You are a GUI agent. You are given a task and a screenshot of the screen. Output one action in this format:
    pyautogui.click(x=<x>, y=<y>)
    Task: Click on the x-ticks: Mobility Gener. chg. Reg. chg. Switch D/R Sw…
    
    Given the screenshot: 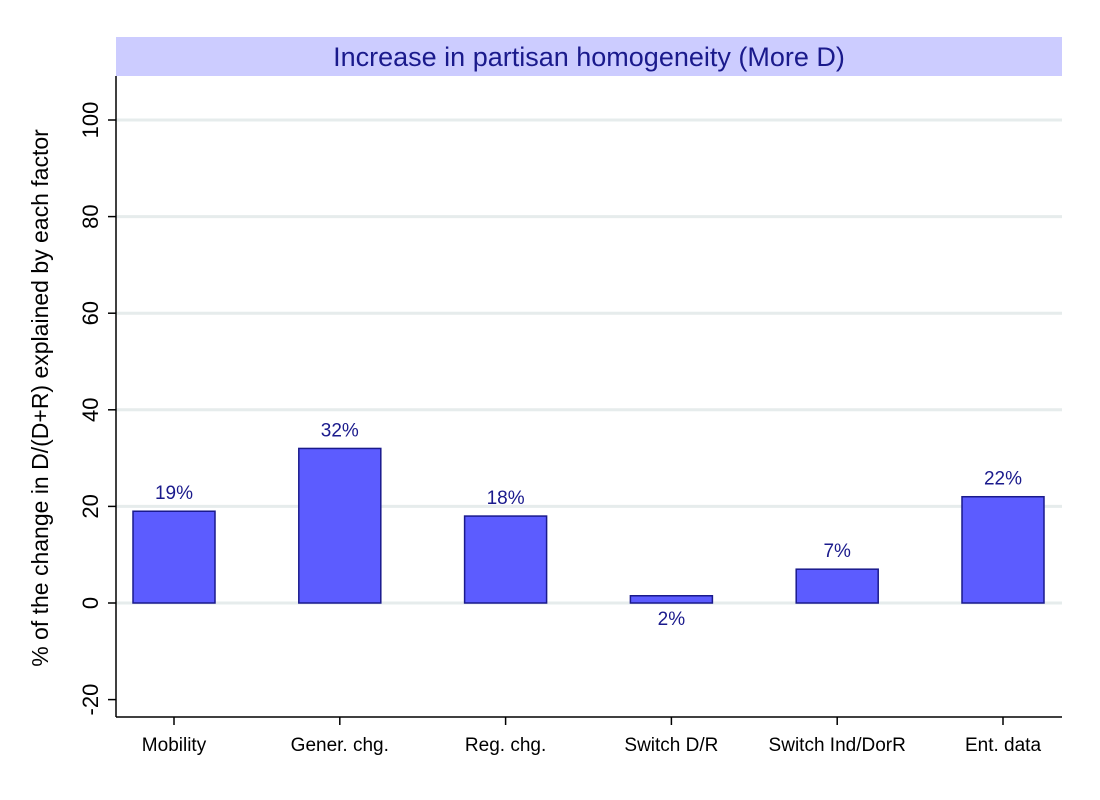 What is the action you would take?
    pyautogui.click(x=591, y=736)
    